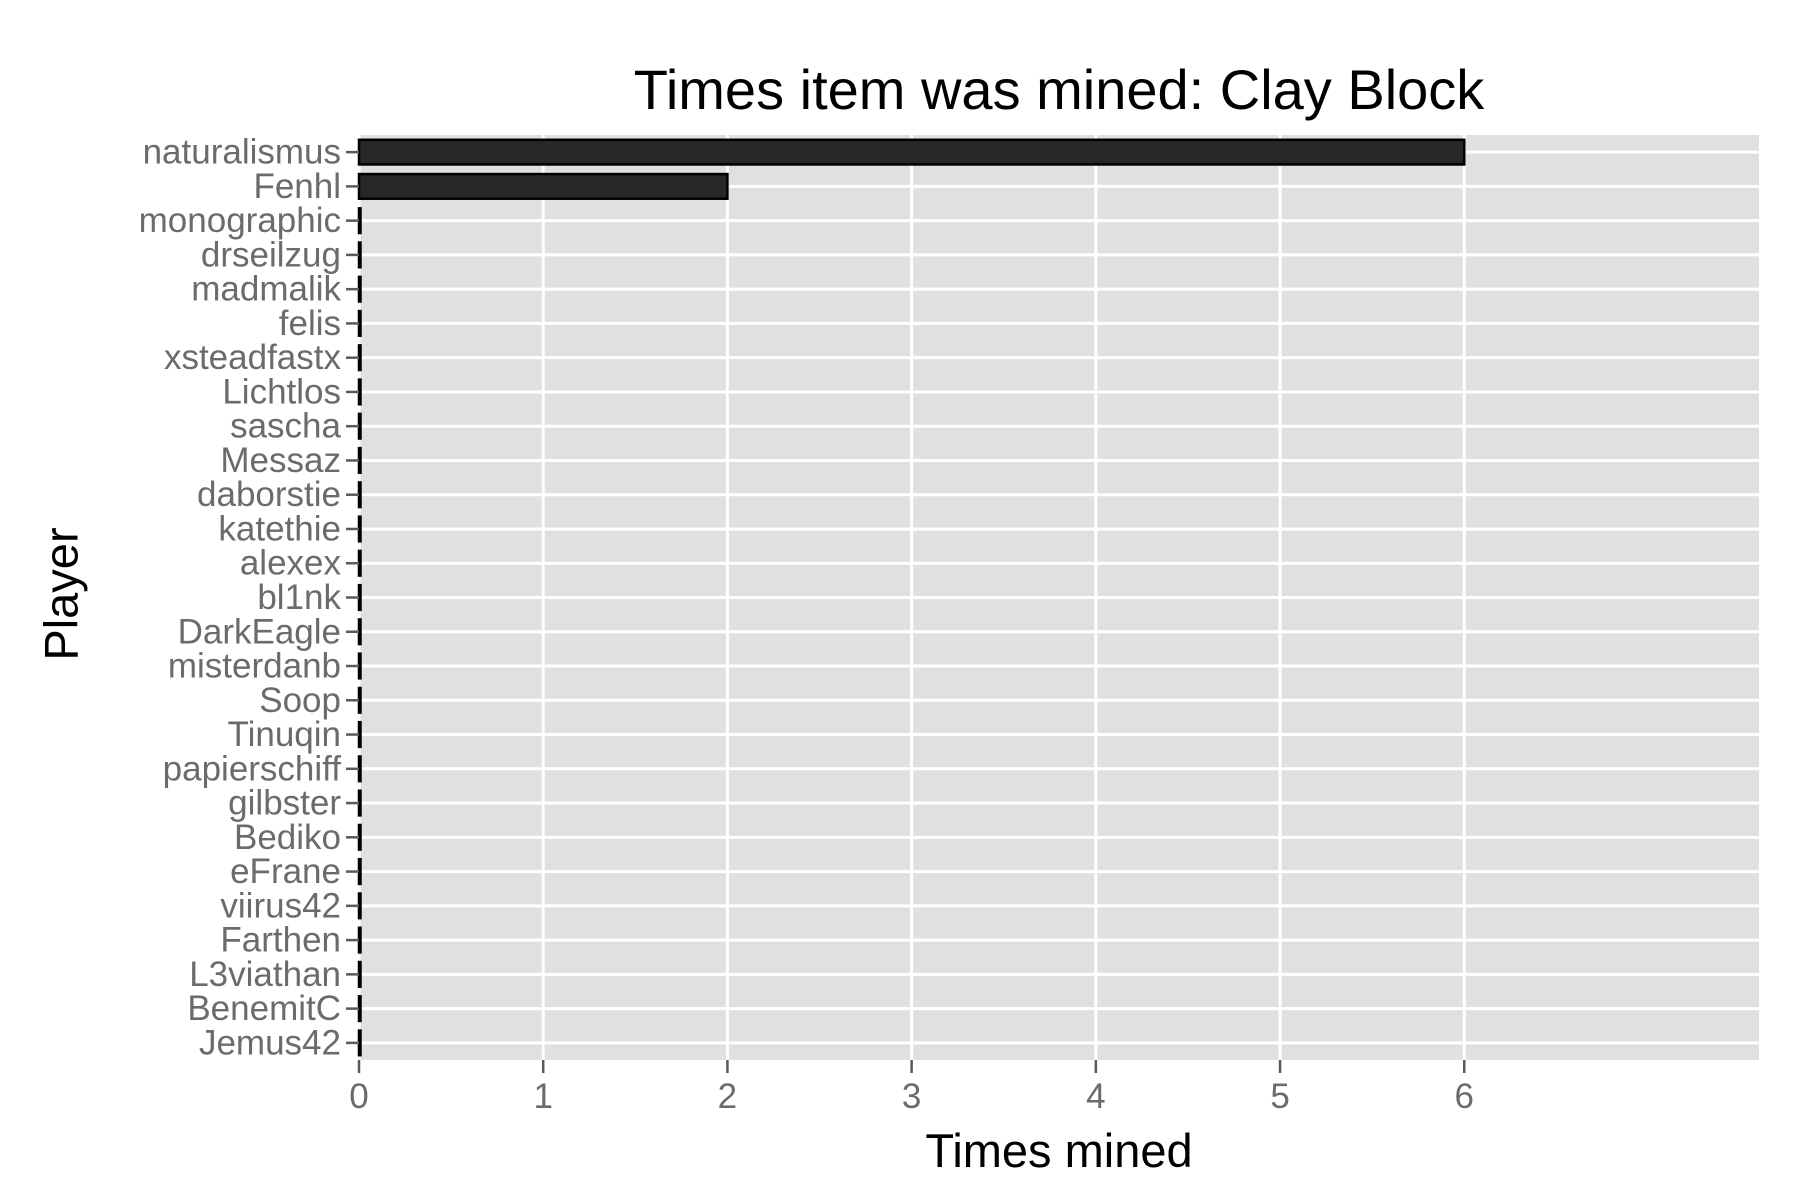 The height and width of the screenshot is (1200, 1800). I want to click on x-tick-label: 3, so click(911, 1096).